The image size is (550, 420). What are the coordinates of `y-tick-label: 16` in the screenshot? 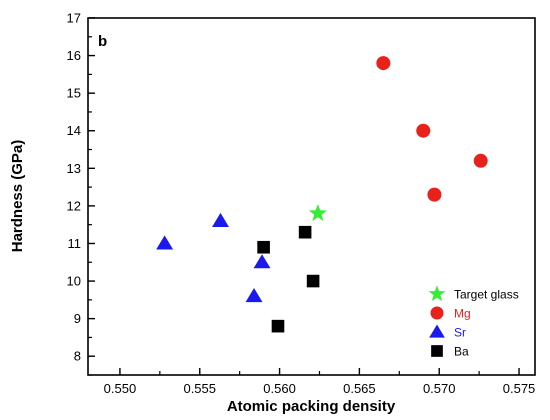 It's located at (74, 55).